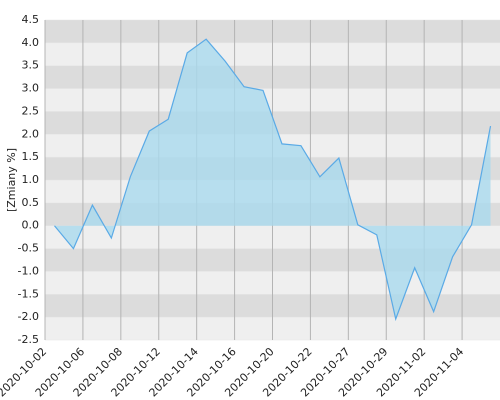 The image size is (500, 400). Describe the element at coordinates (31, 19) in the screenshot. I see `y-tick-label: 4.5` at that location.